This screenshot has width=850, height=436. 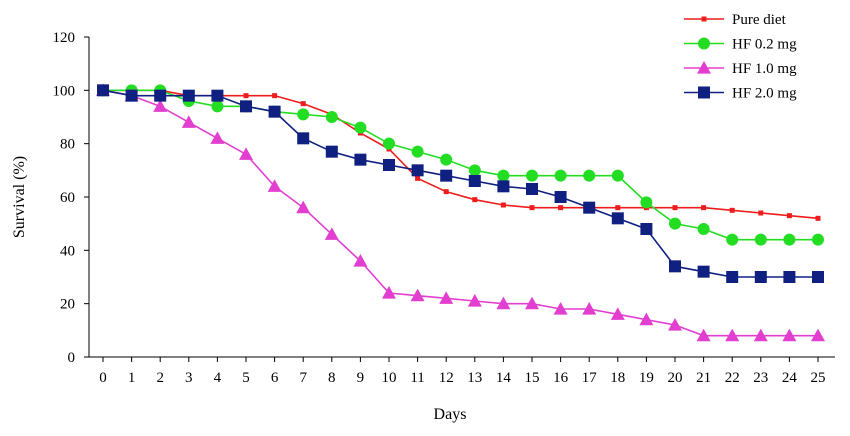 I want to click on x-tick-label: 13, so click(x=474, y=378).